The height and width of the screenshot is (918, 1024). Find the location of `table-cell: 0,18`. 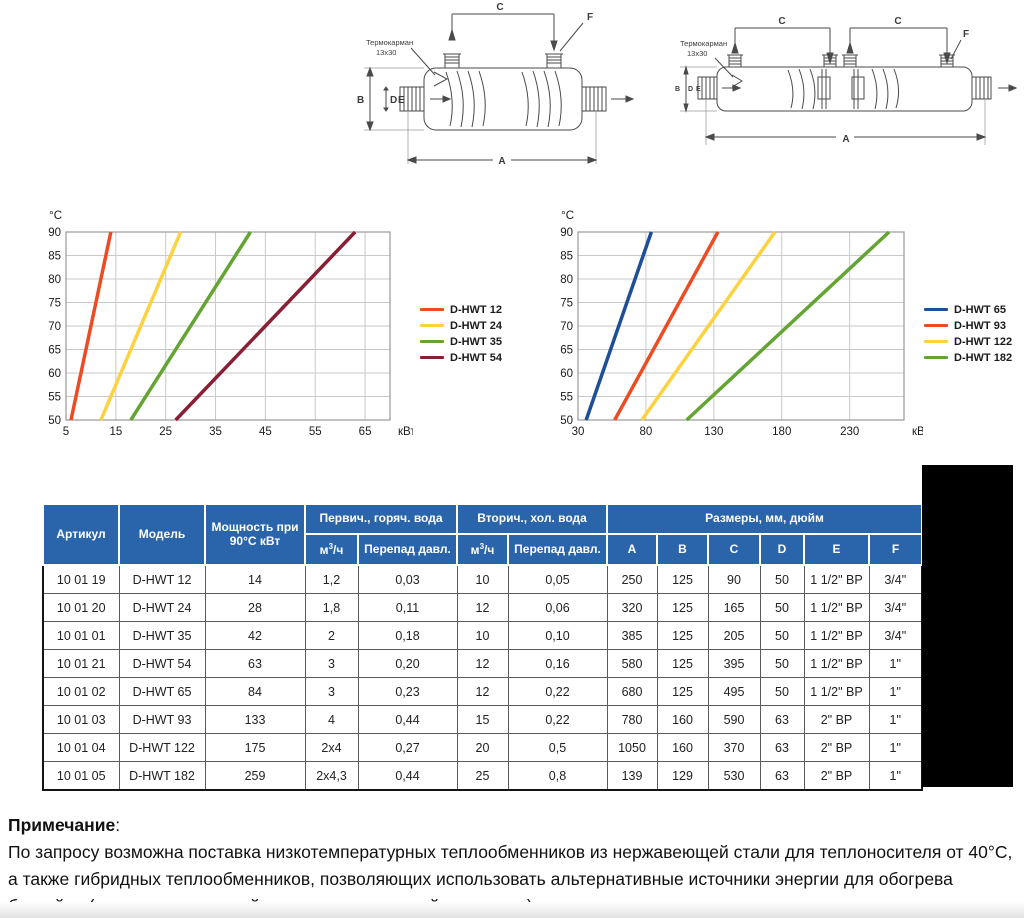

table-cell: 0,18 is located at coordinates (407, 635).